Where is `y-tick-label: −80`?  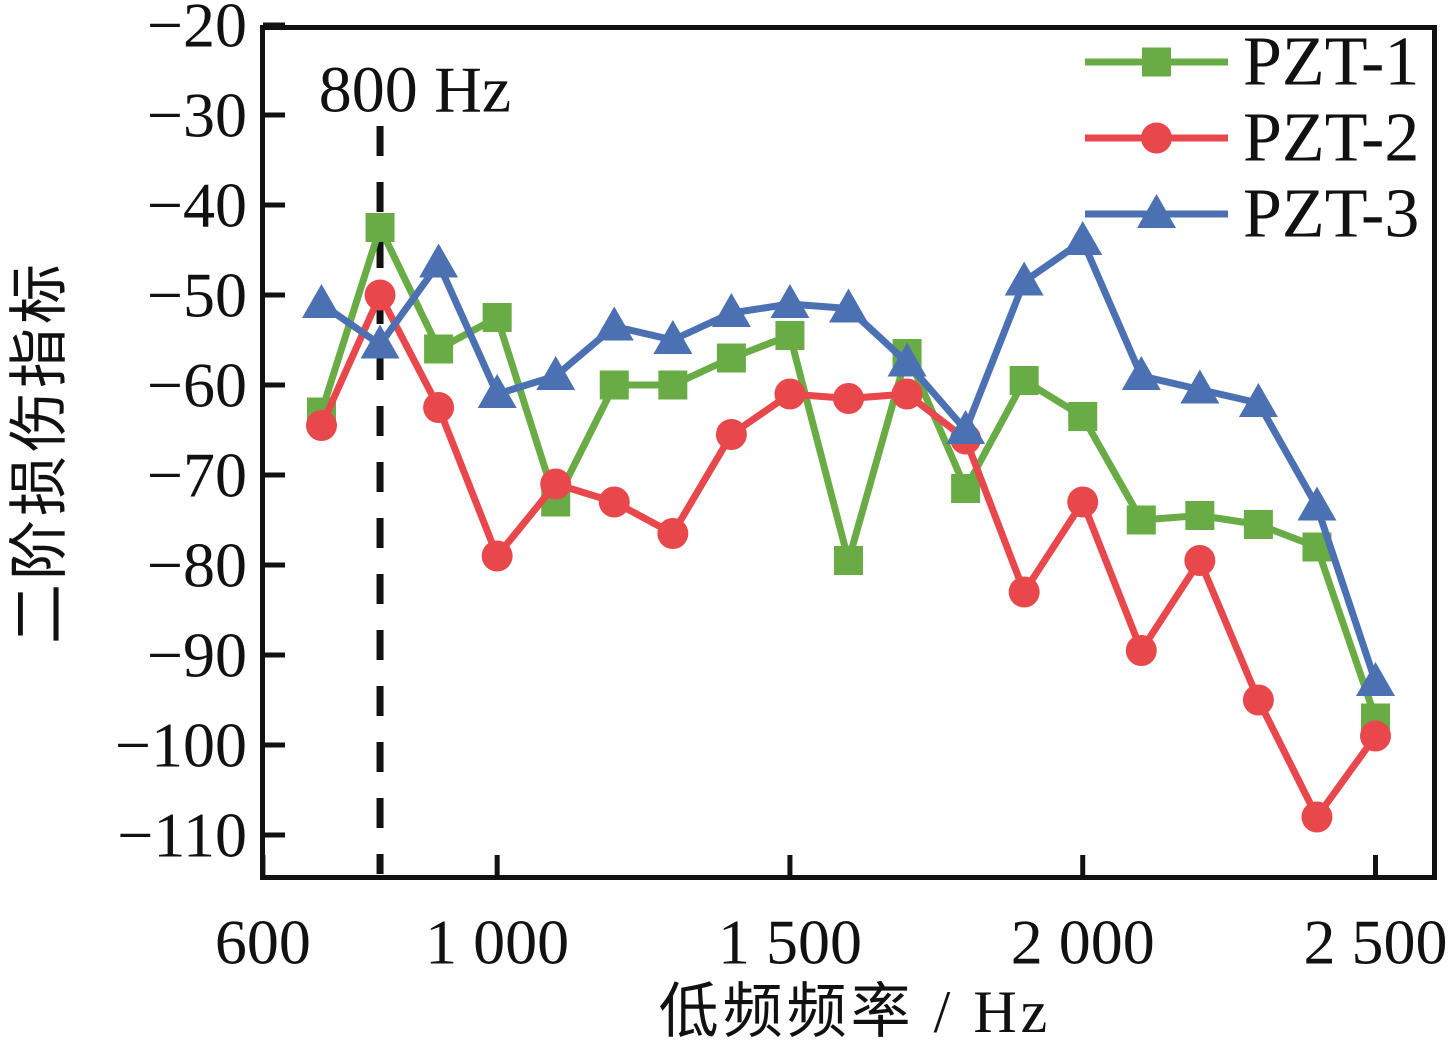
y-tick-label: −80 is located at coordinates (197, 565).